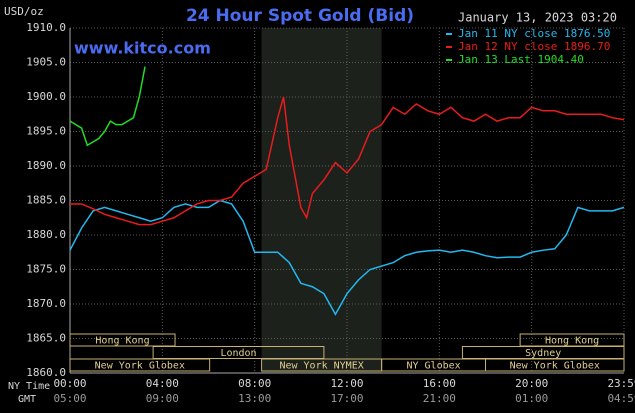  I want to click on x-axis-label: NY Time, so click(29, 386).